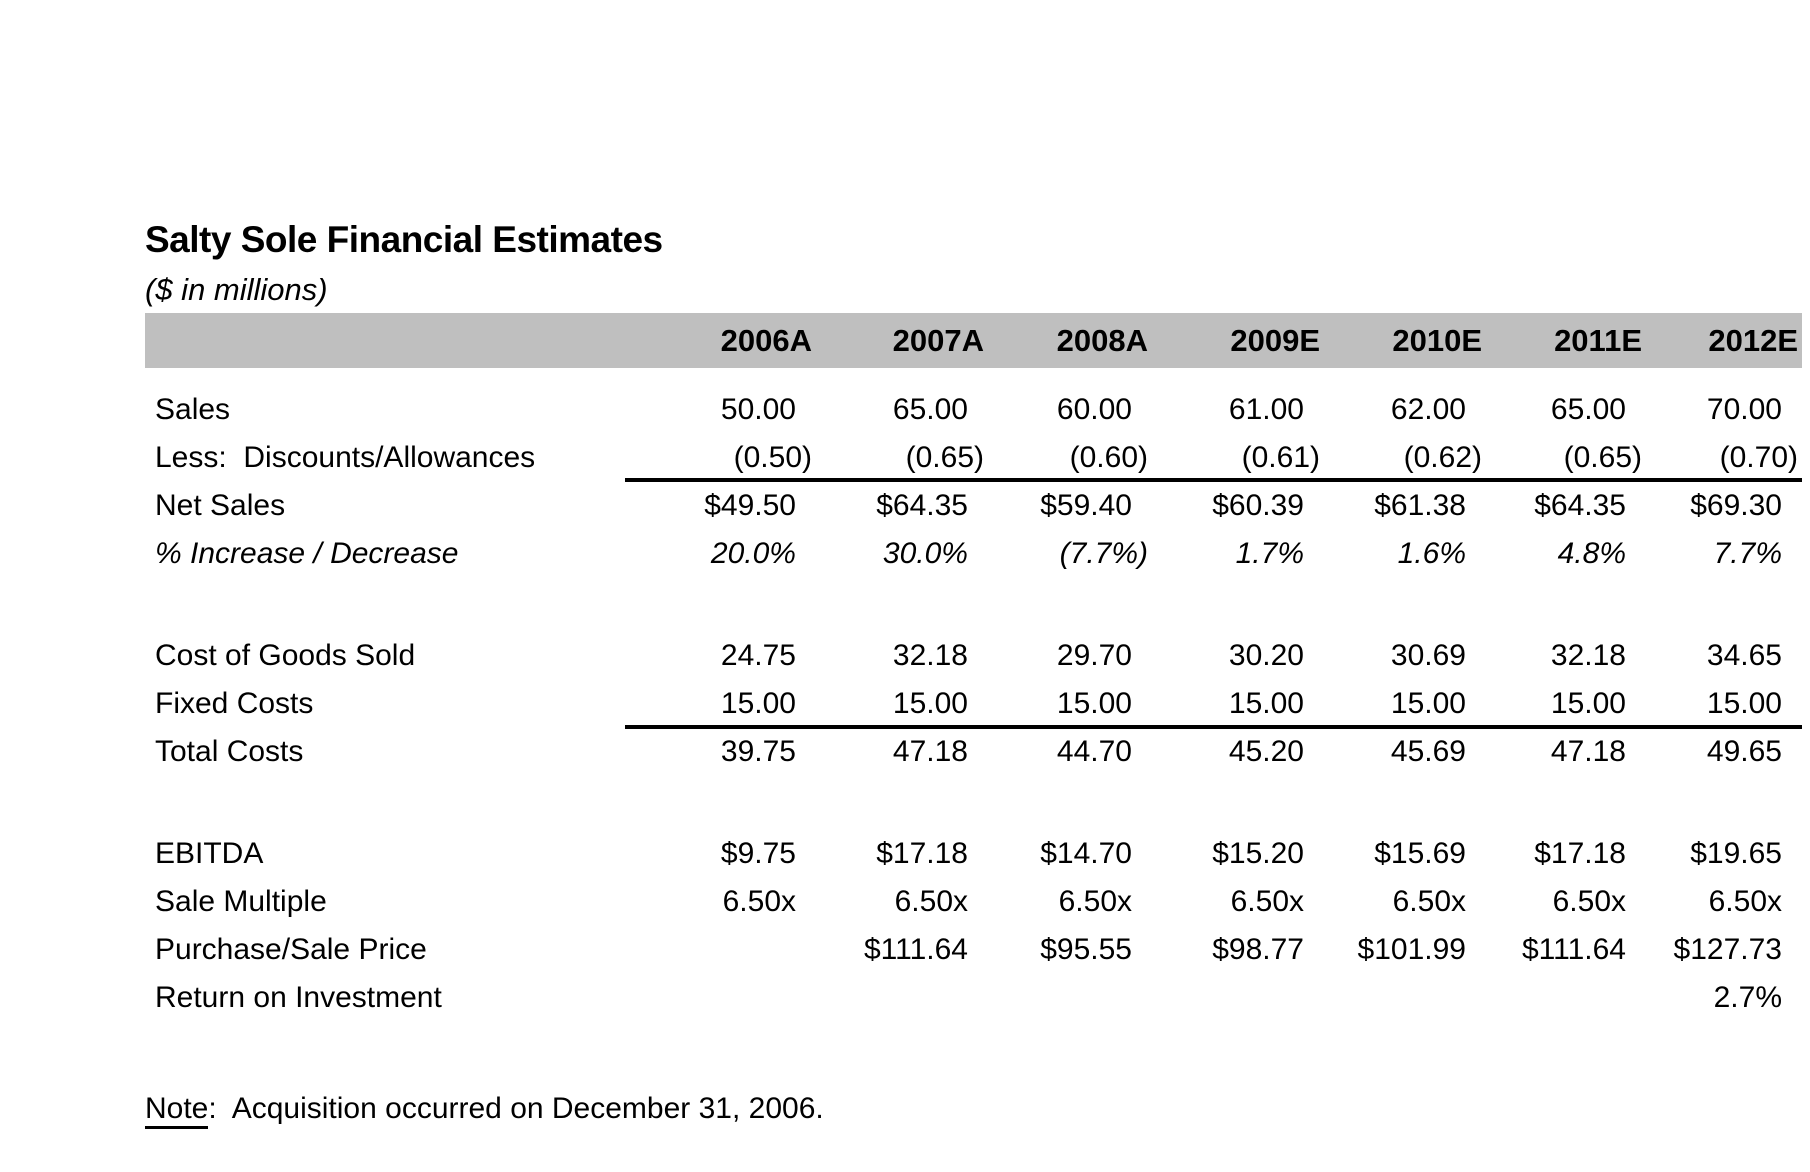  I want to click on cell-value: (0.61), so click(1280, 457).